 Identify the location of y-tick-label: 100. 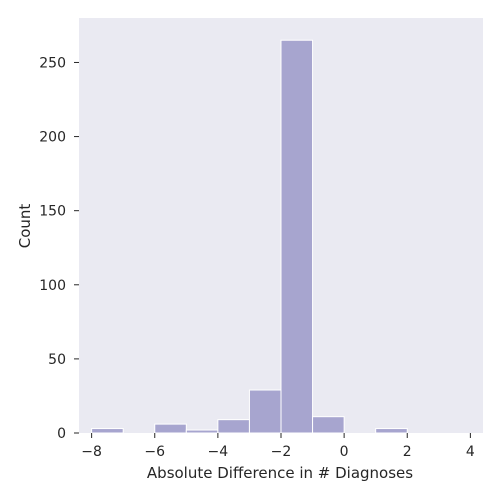
(52, 286).